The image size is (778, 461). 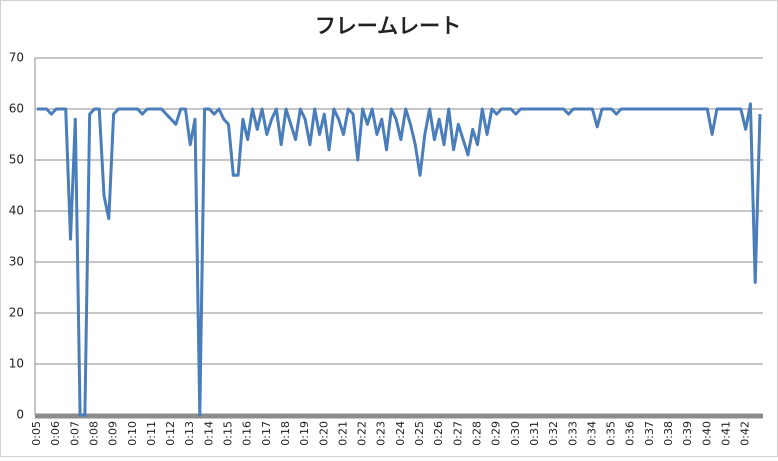 I want to click on y-tick-label: 40, so click(x=16, y=211).